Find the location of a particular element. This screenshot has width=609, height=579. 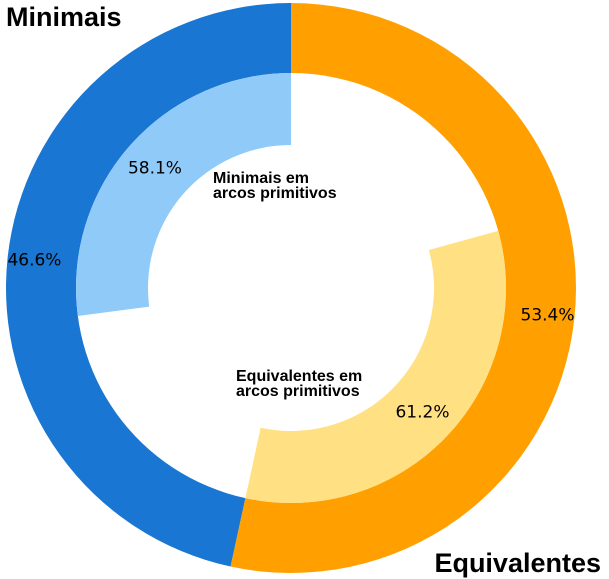

inner-category-label-line: Equivalentes em is located at coordinates (299, 376).